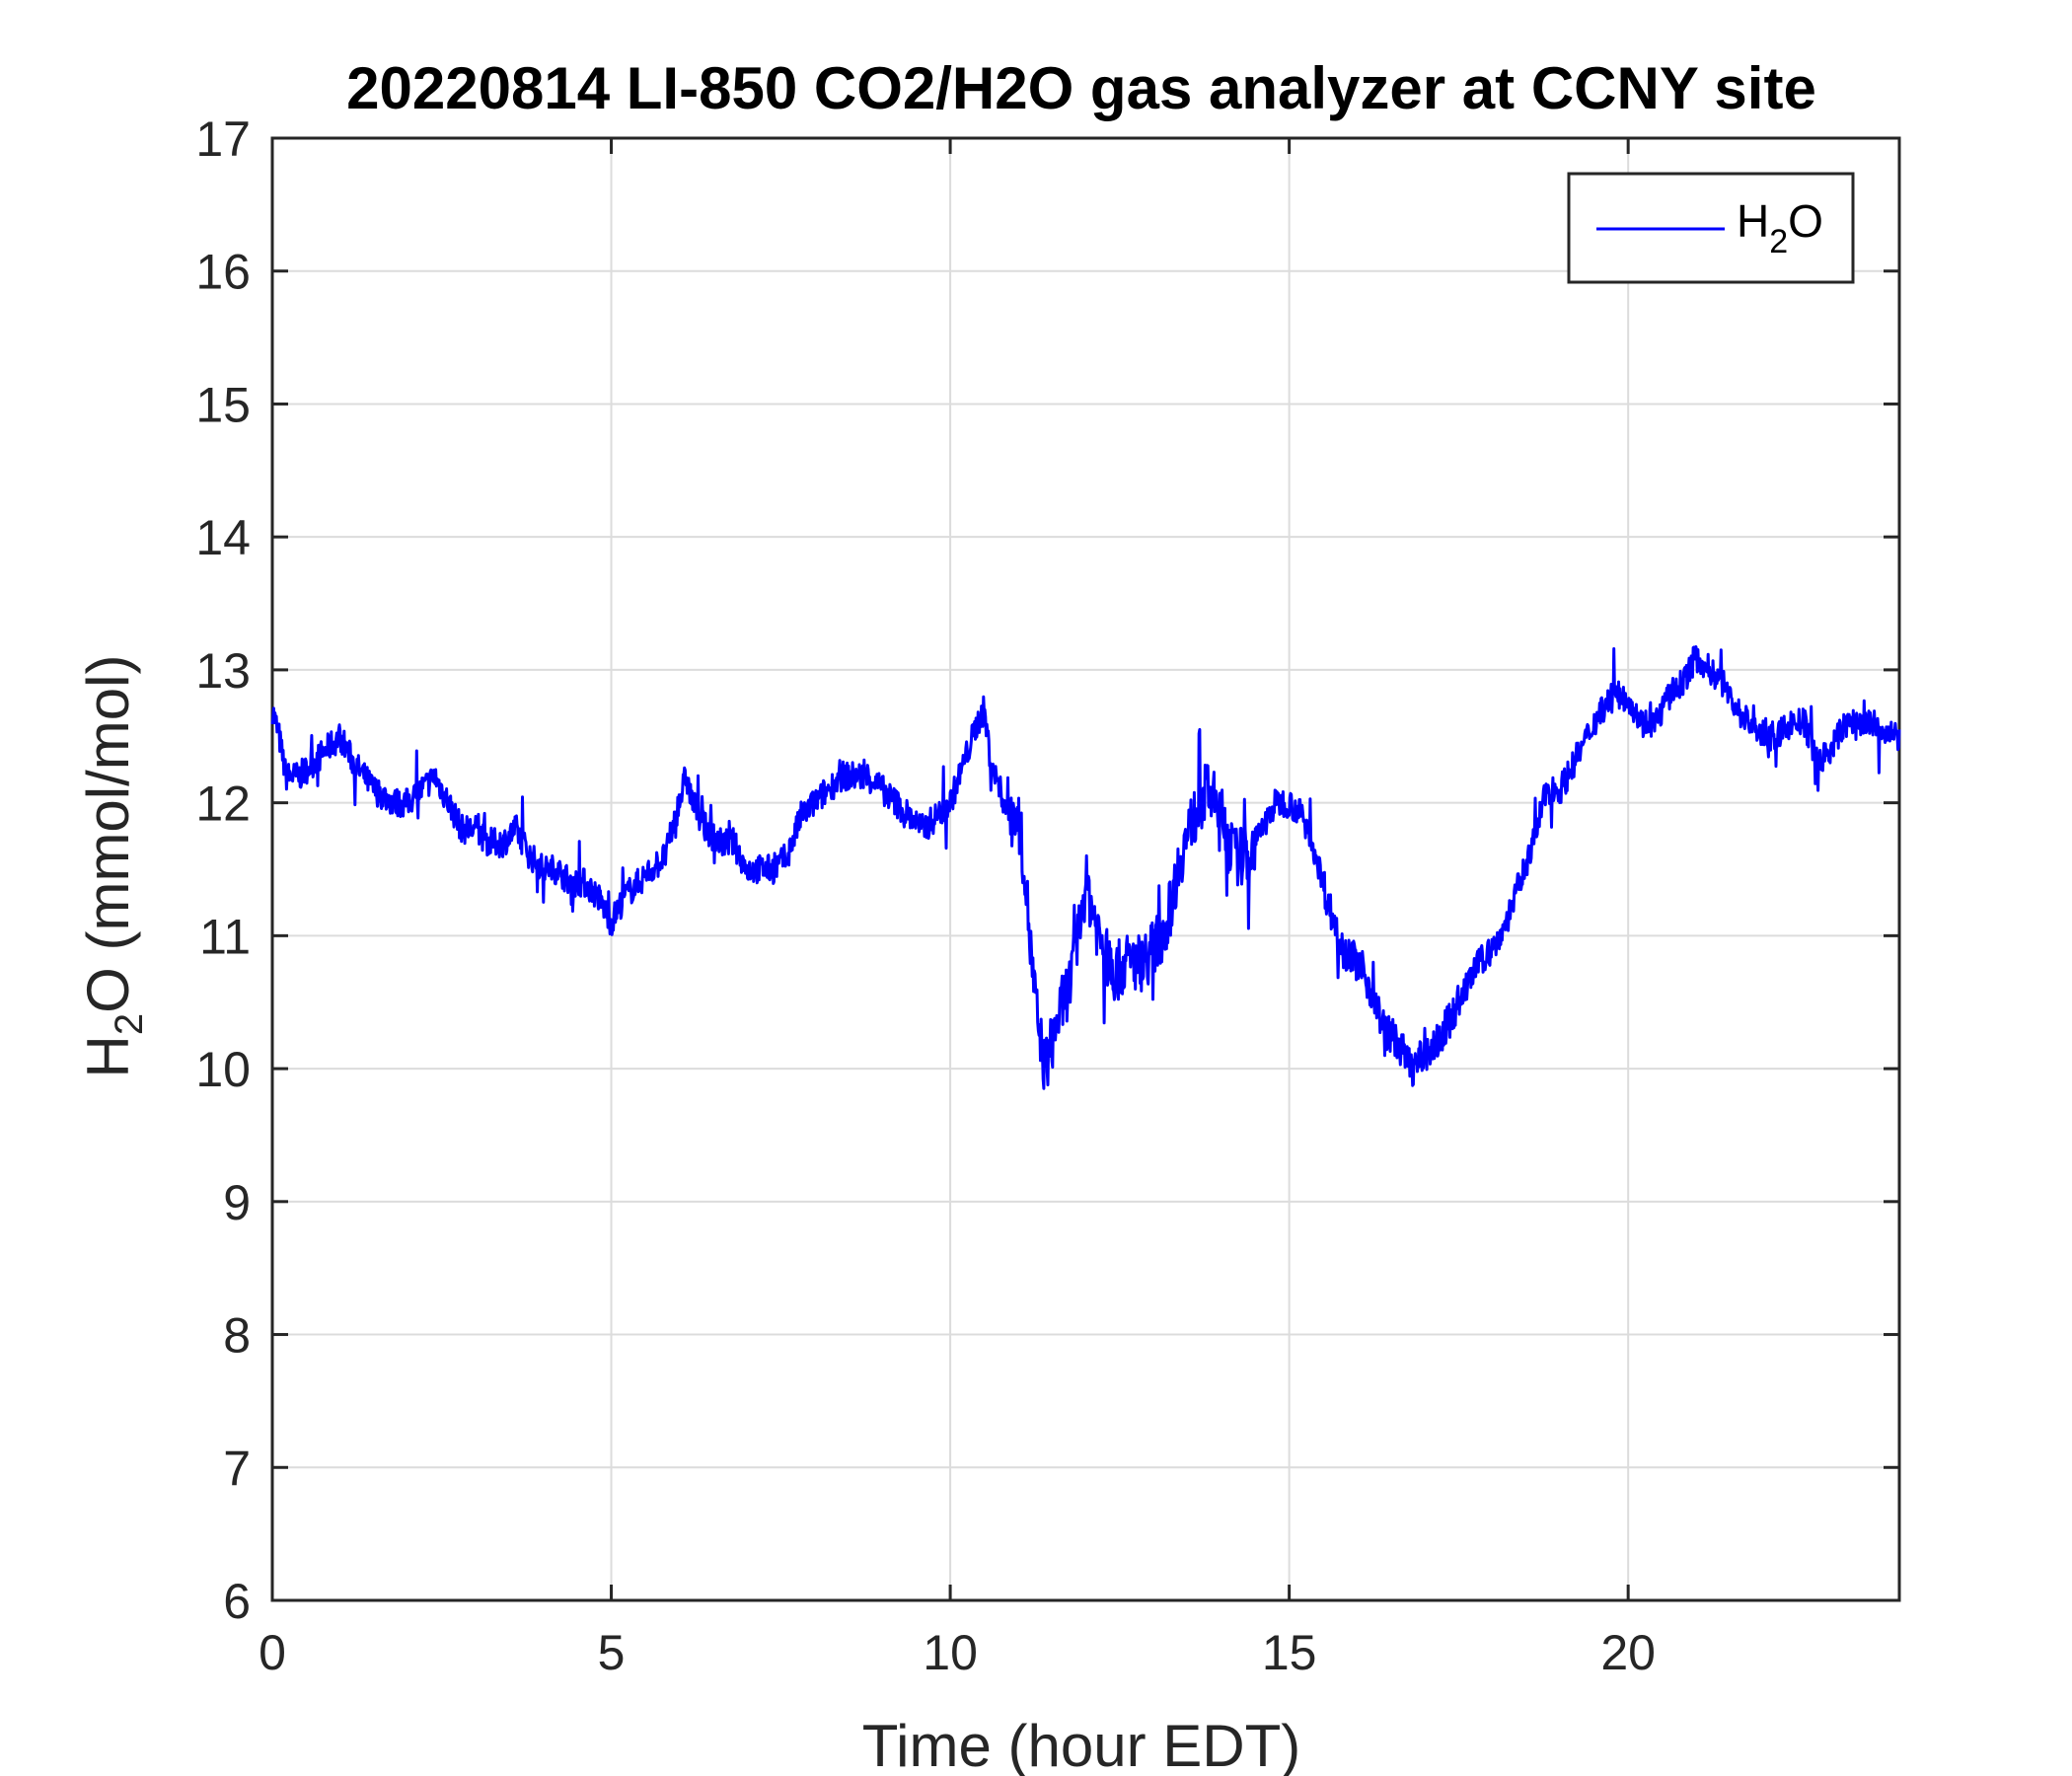 The width and height of the screenshot is (2072, 1776). What do you see at coordinates (223, 405) in the screenshot?
I see `y-tick-label: 15` at bounding box center [223, 405].